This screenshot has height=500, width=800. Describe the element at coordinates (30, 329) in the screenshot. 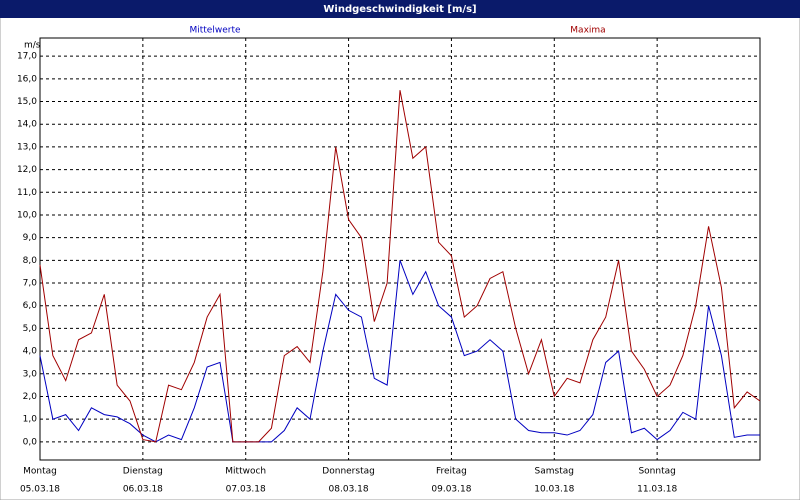

I see `y-tick-label: 5,0` at that location.